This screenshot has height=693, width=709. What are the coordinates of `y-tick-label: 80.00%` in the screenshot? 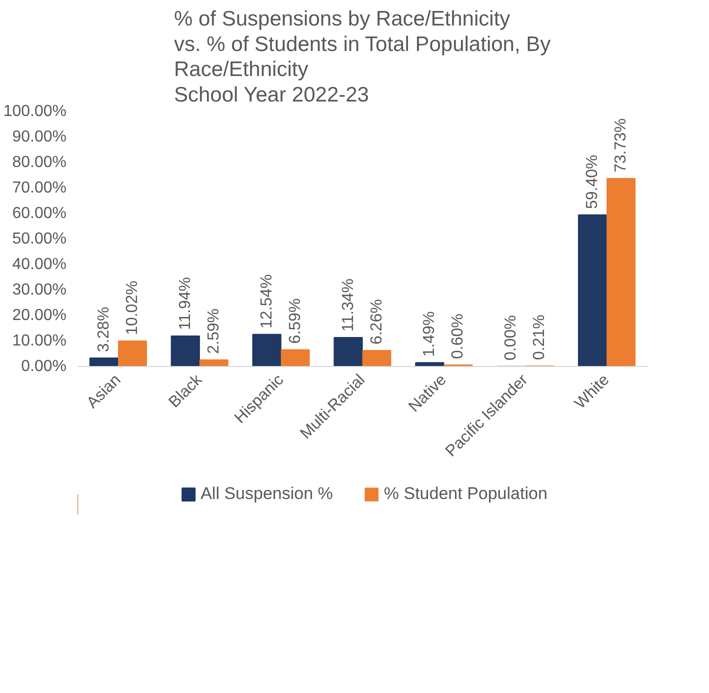 It's located at (39, 162).